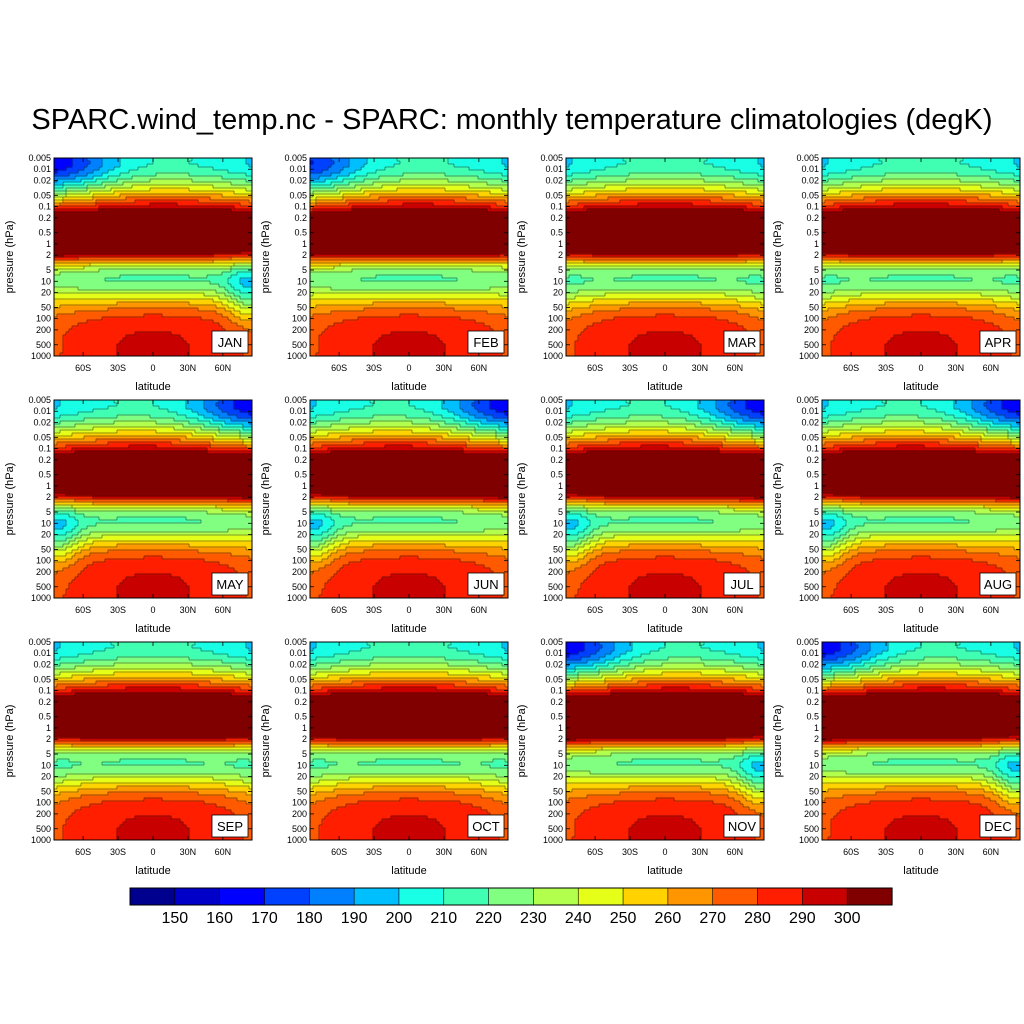  What do you see at coordinates (486, 826) in the screenshot?
I see `month-label-oct: OCT` at bounding box center [486, 826].